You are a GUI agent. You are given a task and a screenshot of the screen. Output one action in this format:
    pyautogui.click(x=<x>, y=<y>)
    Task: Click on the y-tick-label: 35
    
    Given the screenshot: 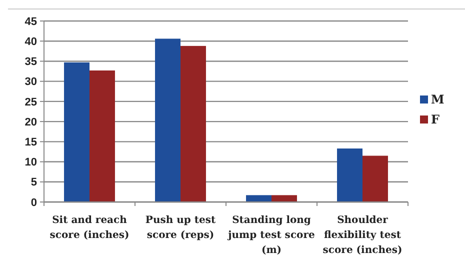 What is the action you would take?
    pyautogui.click(x=30, y=62)
    